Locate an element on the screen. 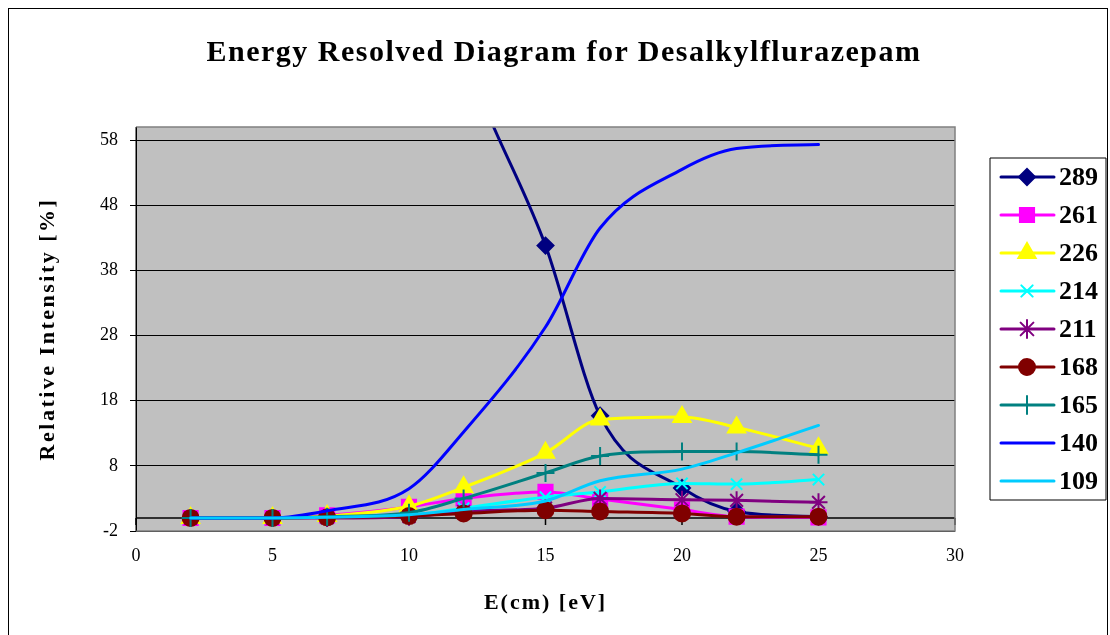  legend-label: 226 is located at coordinates (1078, 252).